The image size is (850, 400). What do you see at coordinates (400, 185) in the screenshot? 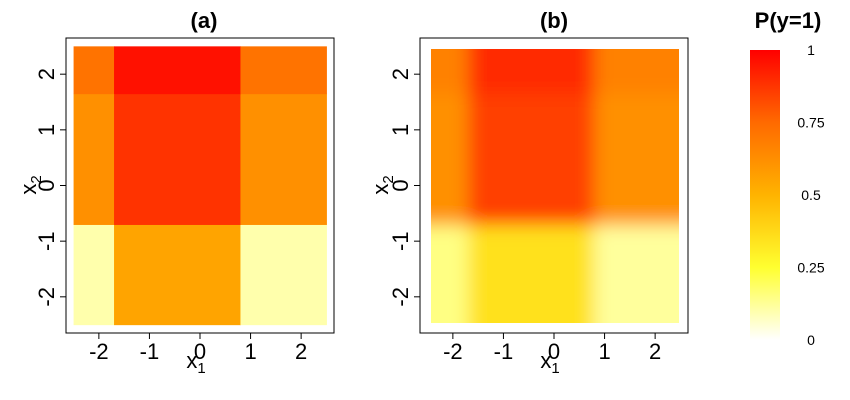
I see `panel-b-y-tick-label: 0` at bounding box center [400, 185].